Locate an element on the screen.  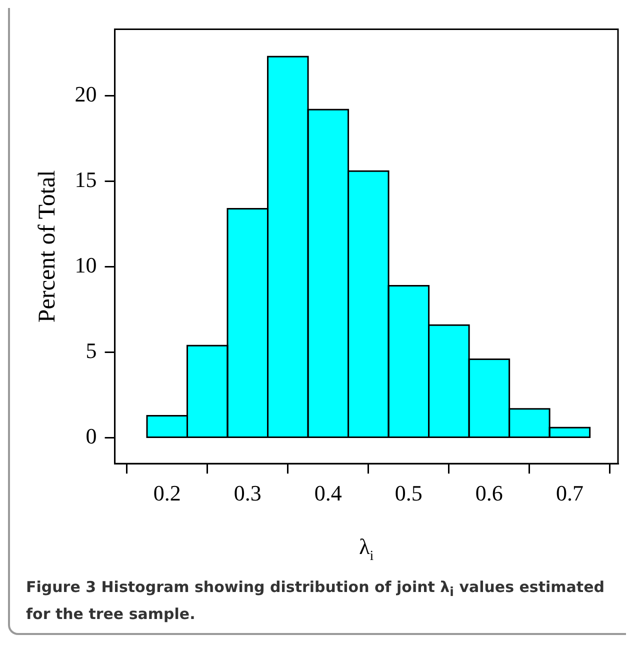
y-tick-label: 10 is located at coordinates (85, 265).